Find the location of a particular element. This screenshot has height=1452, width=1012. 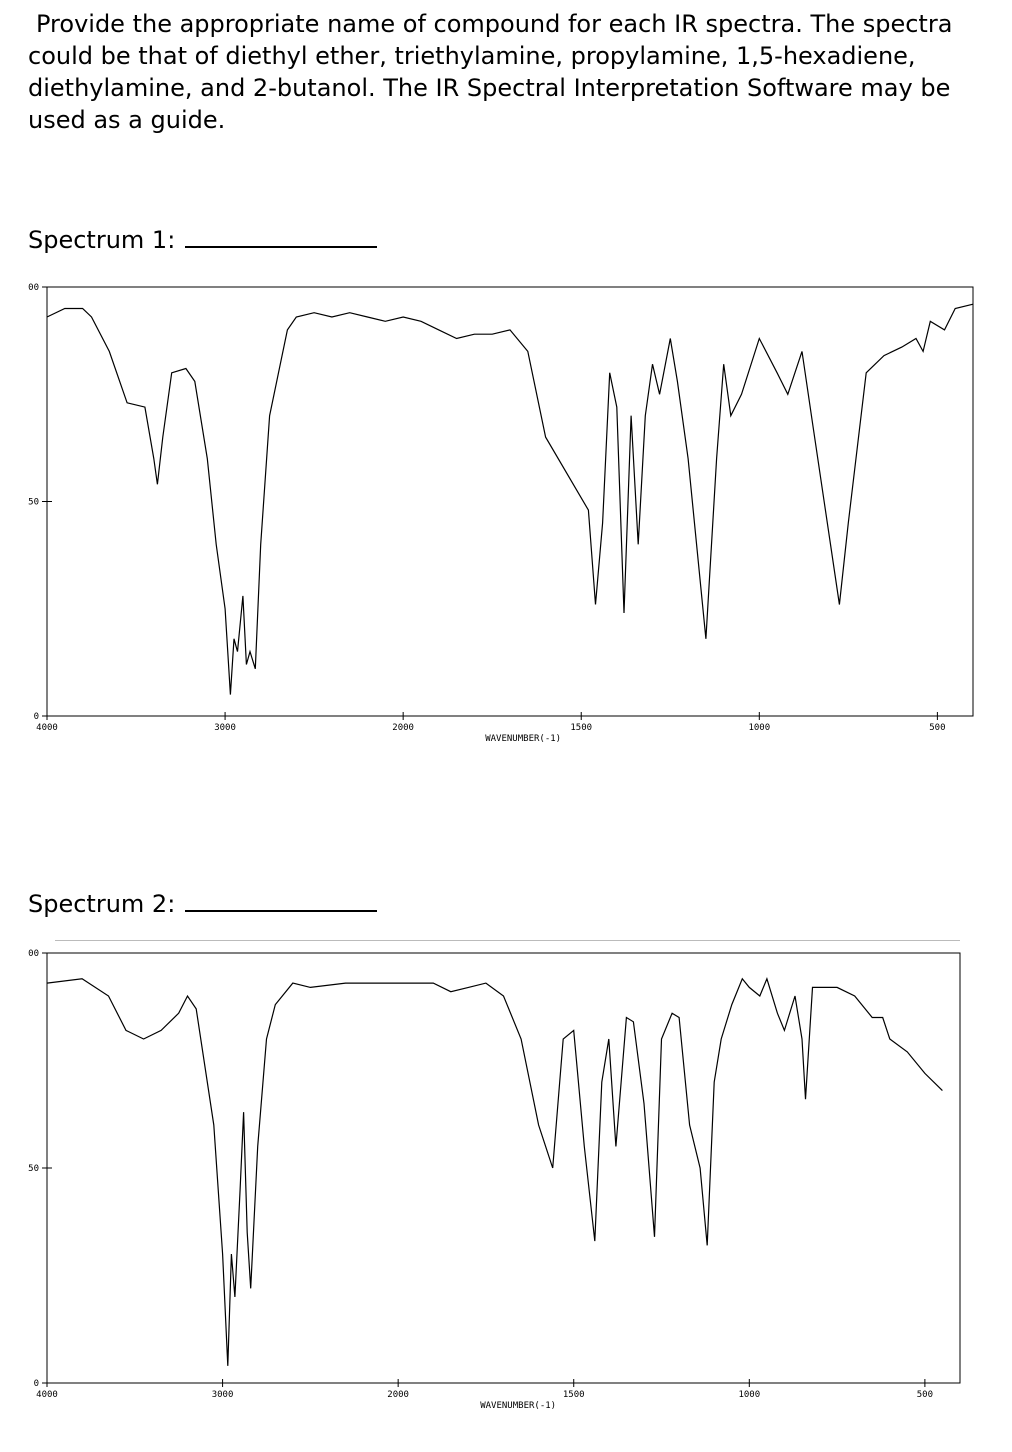

spectrum-label: Spectrum 1: is located at coordinates (203, 240).